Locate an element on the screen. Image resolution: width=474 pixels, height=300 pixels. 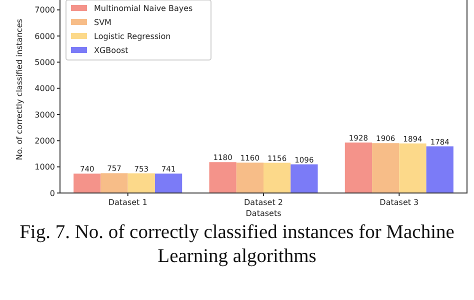
x-tick-label: Dataset 1 is located at coordinates (128, 202).